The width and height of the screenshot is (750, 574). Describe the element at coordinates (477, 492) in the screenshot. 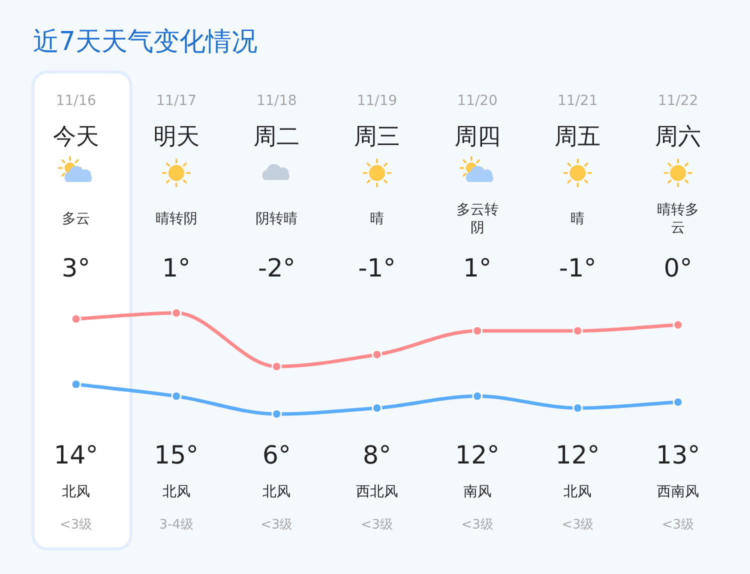

I see `text: 南风` at that location.